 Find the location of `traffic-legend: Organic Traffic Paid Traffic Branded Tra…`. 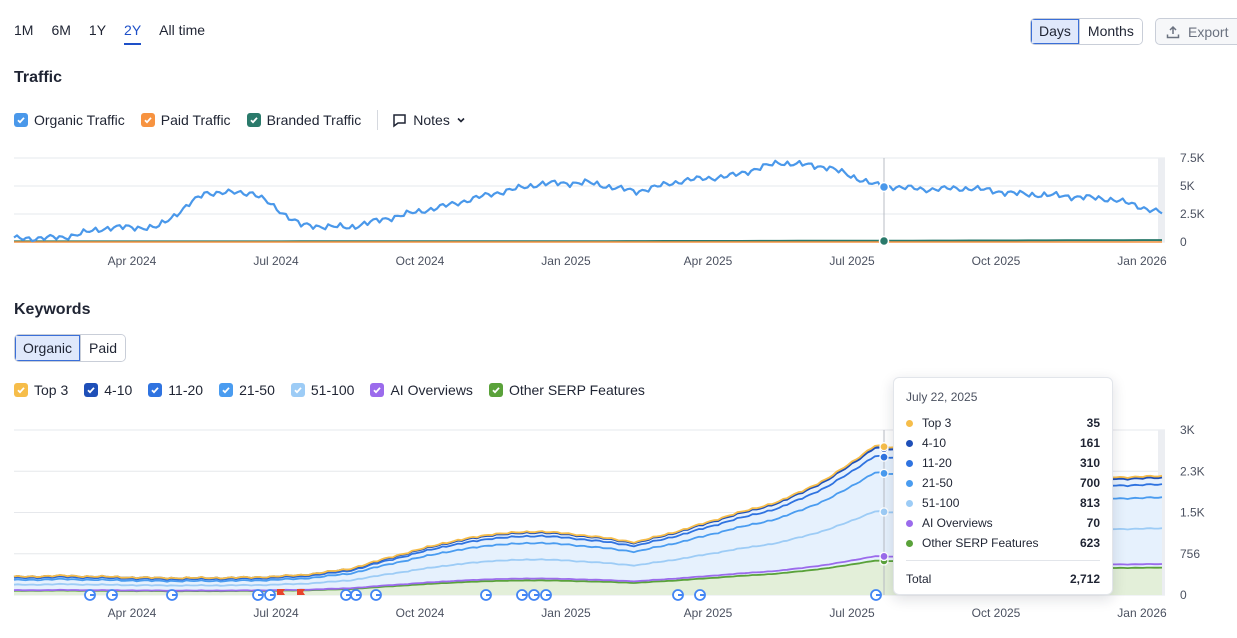

traffic-legend: Organic Traffic Paid Traffic Branded Tra… is located at coordinates (240, 120).